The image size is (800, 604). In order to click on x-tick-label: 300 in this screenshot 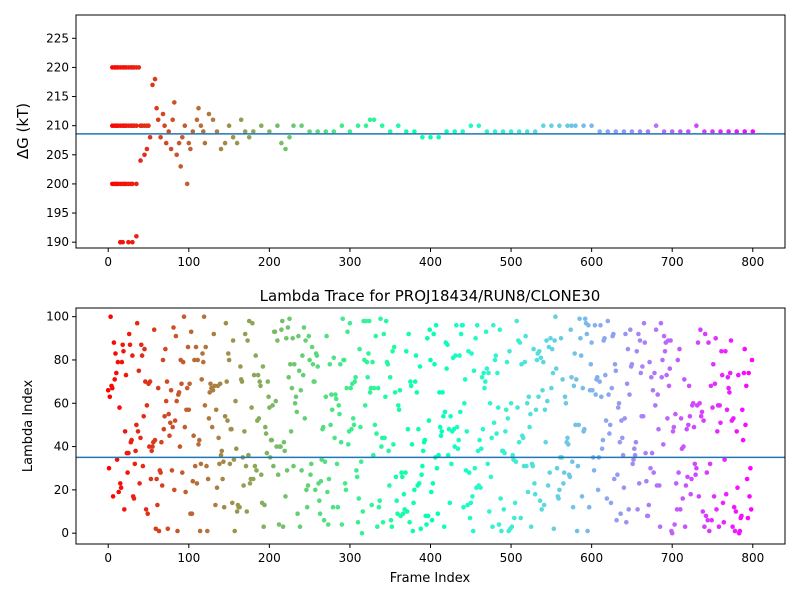, I will do `click(349, 558)`.